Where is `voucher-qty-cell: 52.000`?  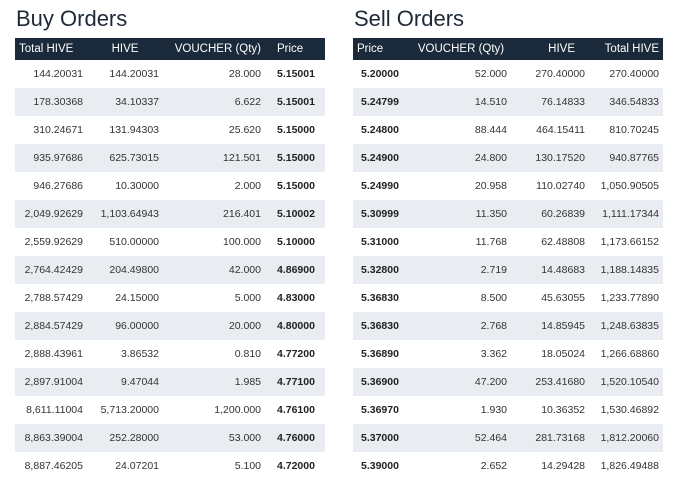
voucher-qty-cell: 52.000 is located at coordinates (490, 74).